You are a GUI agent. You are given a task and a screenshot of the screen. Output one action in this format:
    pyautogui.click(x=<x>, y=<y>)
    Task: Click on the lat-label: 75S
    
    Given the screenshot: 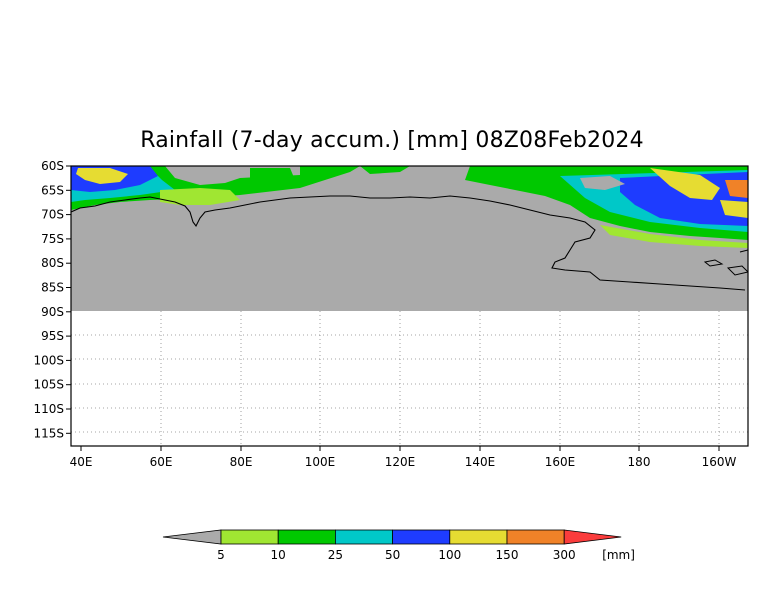 What is the action you would take?
    pyautogui.click(x=52, y=239)
    